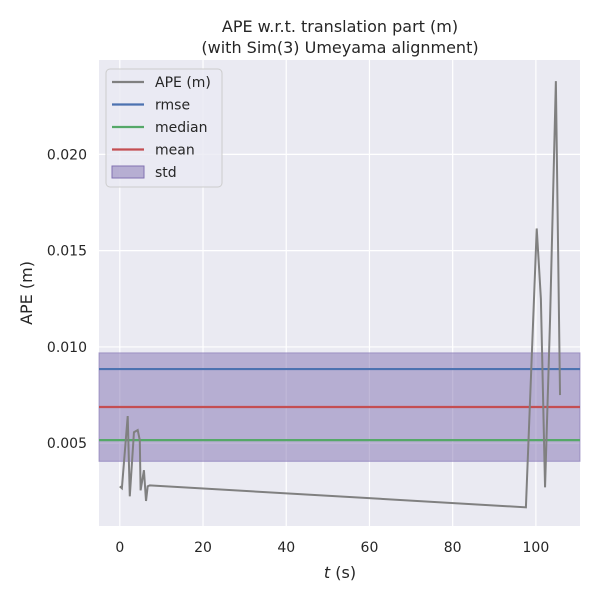 Image resolution: width=600 pixels, height=604 pixels. I want to click on legend-label: mean, so click(175, 151).